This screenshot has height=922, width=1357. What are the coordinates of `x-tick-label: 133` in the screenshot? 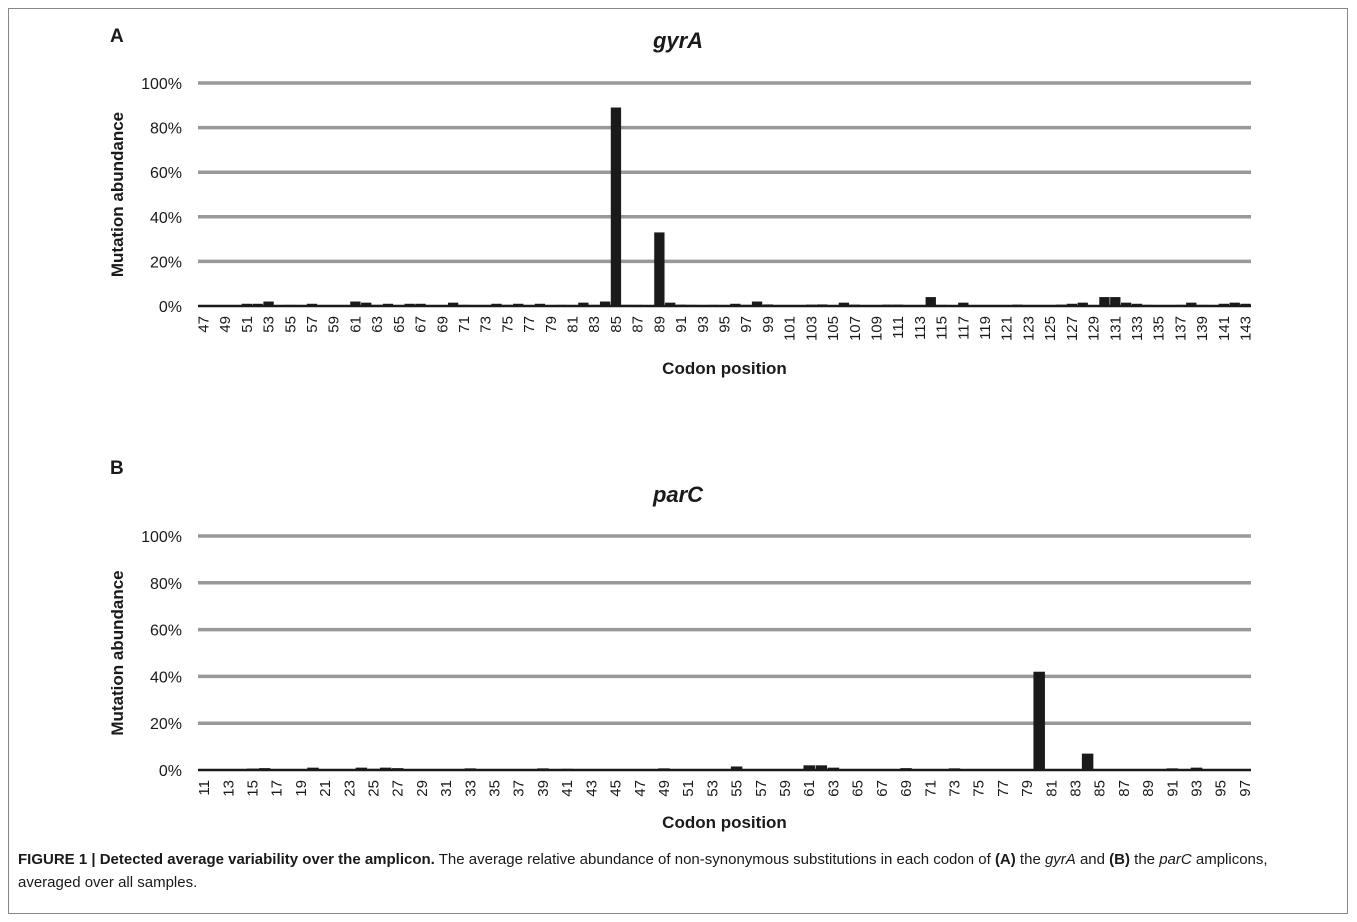 It's located at (1137, 328).